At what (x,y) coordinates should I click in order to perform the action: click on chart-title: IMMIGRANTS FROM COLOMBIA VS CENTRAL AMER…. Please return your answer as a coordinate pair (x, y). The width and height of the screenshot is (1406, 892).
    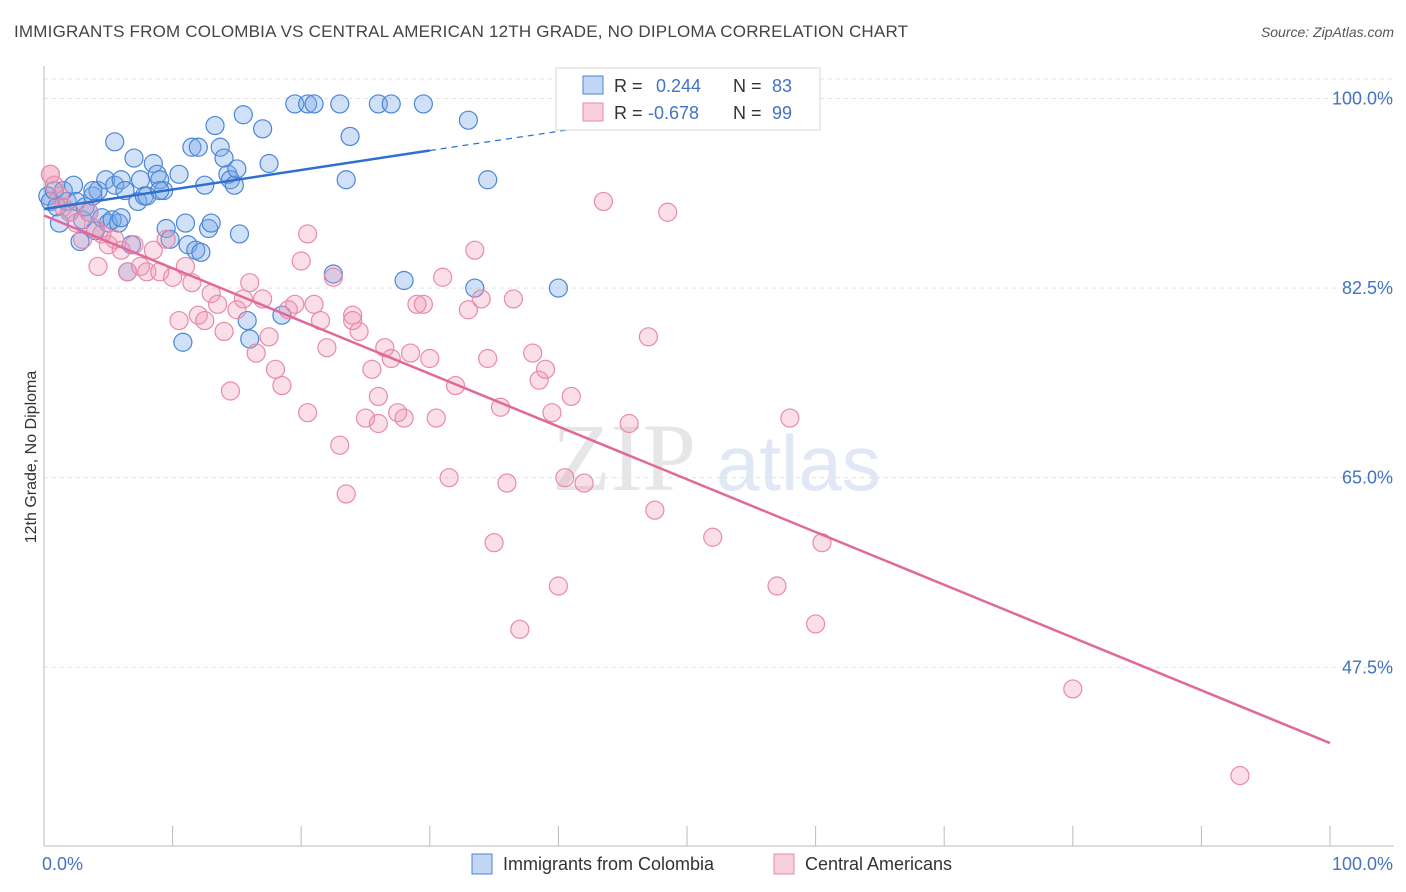
    Looking at the image, I should click on (461, 31).